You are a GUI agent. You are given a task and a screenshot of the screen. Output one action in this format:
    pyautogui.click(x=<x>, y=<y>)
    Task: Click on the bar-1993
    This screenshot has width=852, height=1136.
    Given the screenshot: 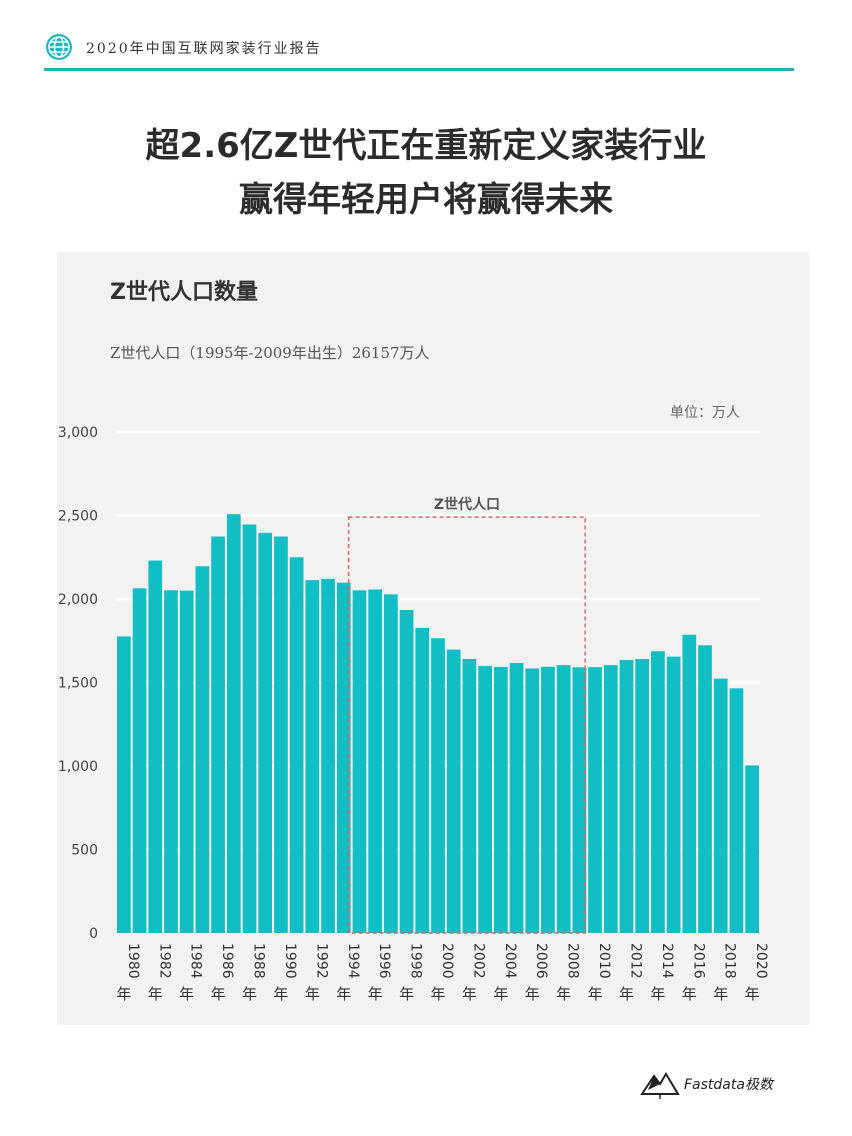 What is the action you would take?
    pyautogui.click(x=328, y=755)
    